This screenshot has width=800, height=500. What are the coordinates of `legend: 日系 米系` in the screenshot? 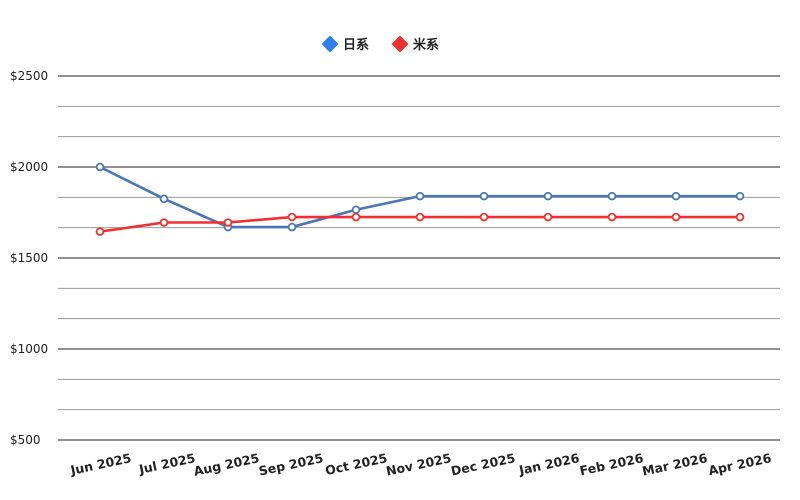 It's located at (380, 44).